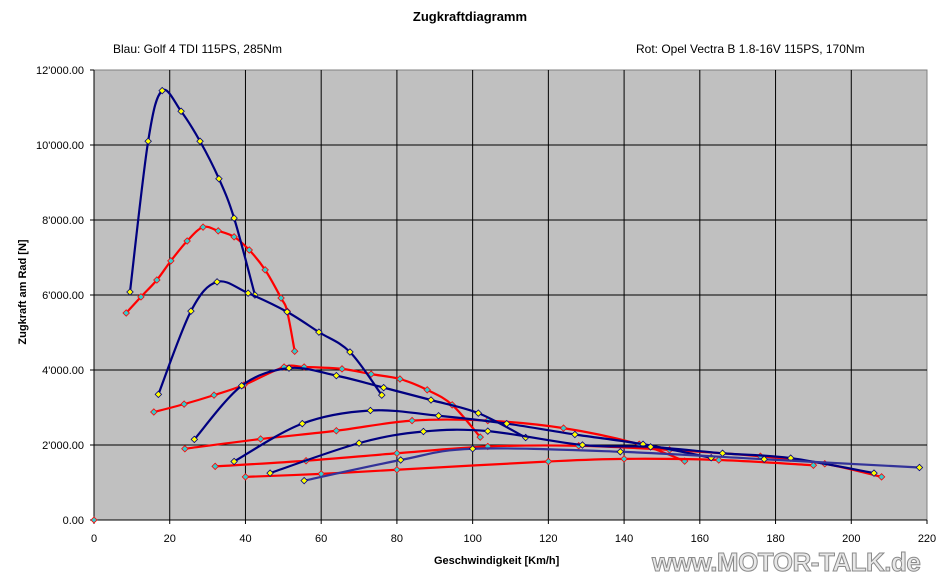 This screenshot has width=940, height=578. Describe the element at coordinates (397, 539) in the screenshot. I see `x-tick-label: 80` at that location.